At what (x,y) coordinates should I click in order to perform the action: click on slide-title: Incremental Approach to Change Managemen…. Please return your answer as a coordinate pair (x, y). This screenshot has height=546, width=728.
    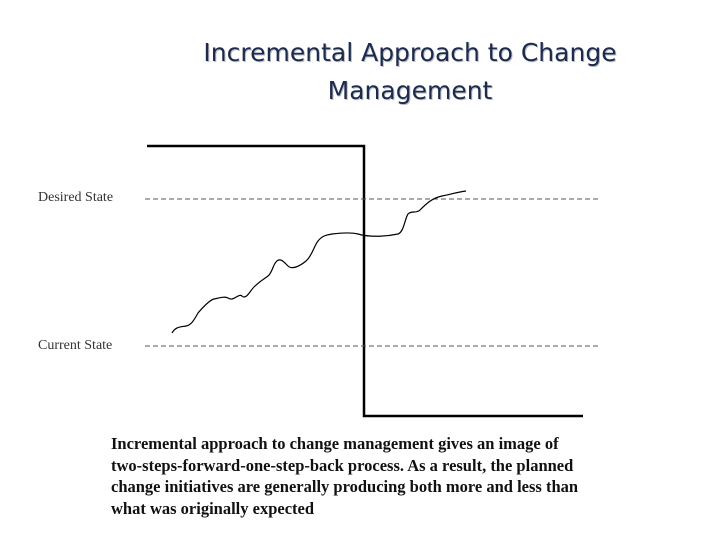
    Looking at the image, I should click on (410, 72).